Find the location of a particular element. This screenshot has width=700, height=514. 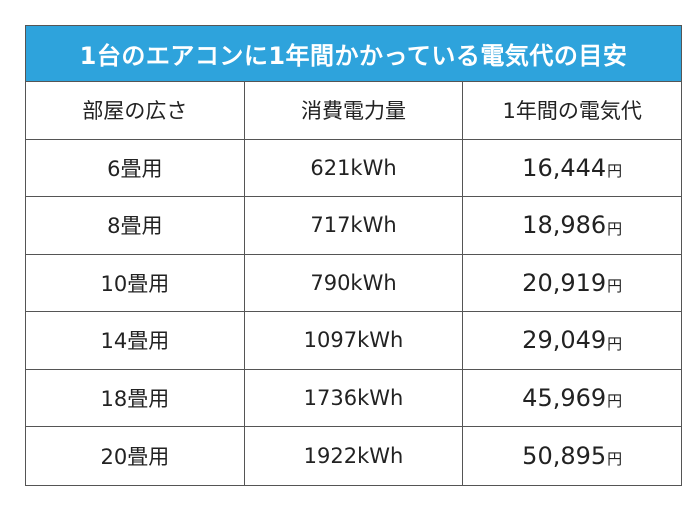

usage-cell: 621kWh is located at coordinates (354, 167).